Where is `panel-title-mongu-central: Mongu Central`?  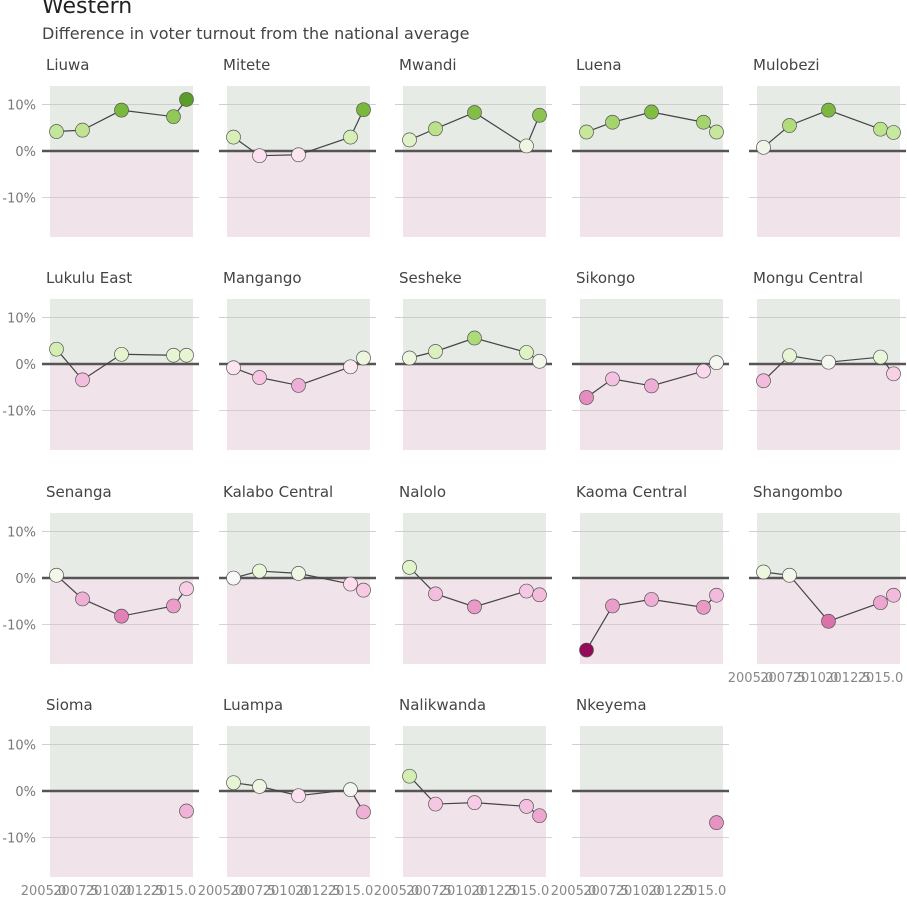 panel-title-mongu-central: Mongu Central is located at coordinates (808, 278).